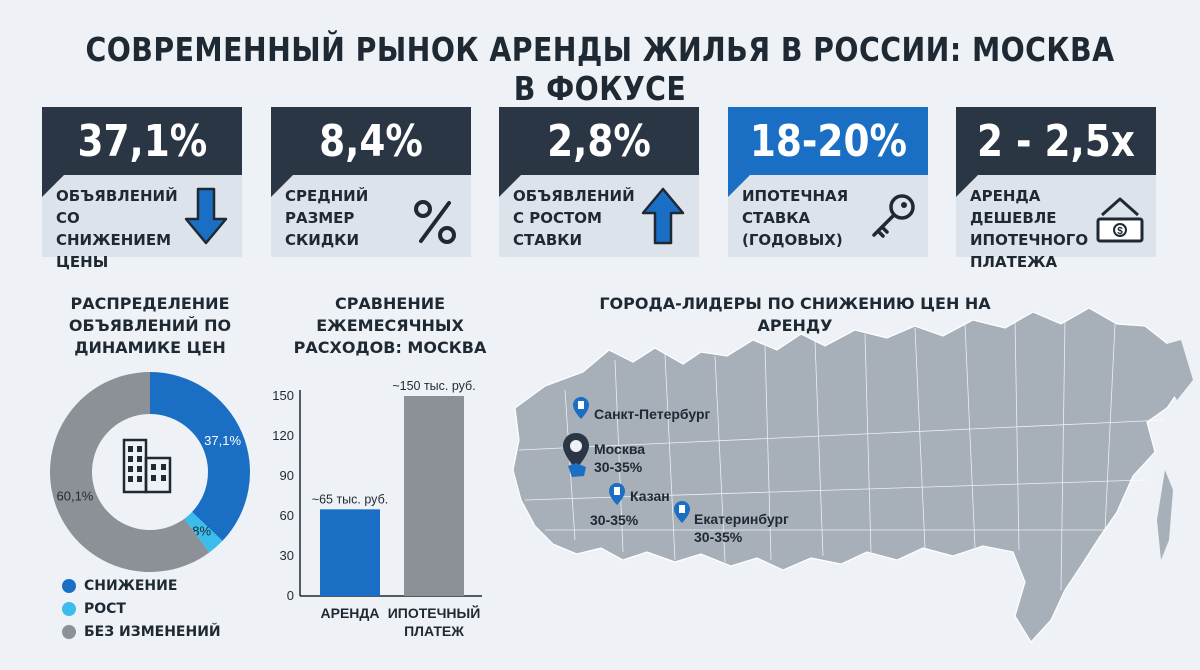 This screenshot has width=1200, height=670. Describe the element at coordinates (574, 218) in the screenshot. I see `stat-label: ОБЪЯВЛЕНИЙ С РОСТОМ СТАВКИ` at that location.